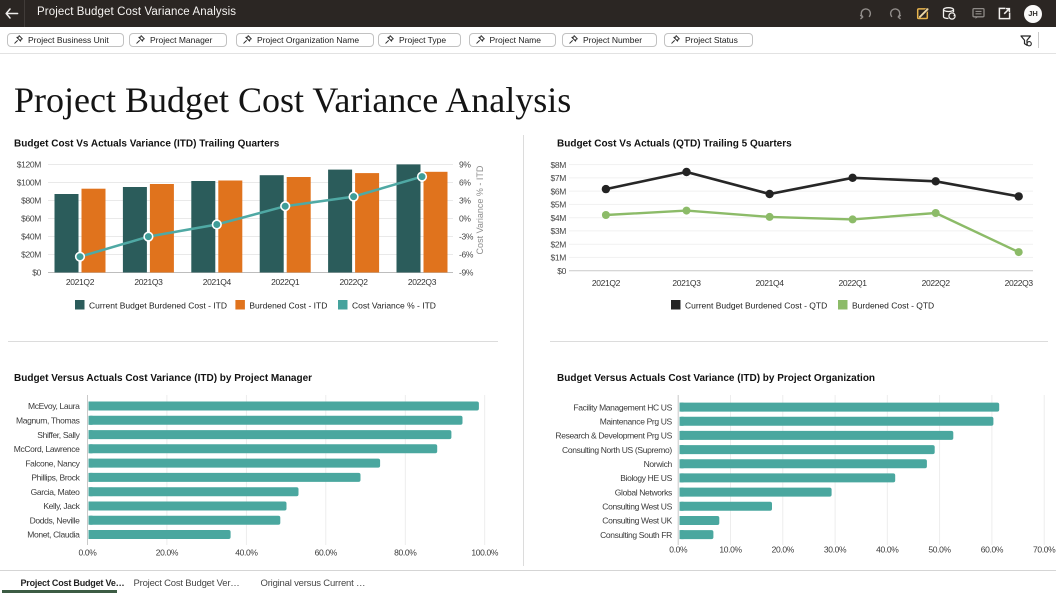 Image resolution: width=1056 pixels, height=594 pixels. What do you see at coordinates (559, 258) in the screenshot?
I see `svg-text: $1M` at bounding box center [559, 258].